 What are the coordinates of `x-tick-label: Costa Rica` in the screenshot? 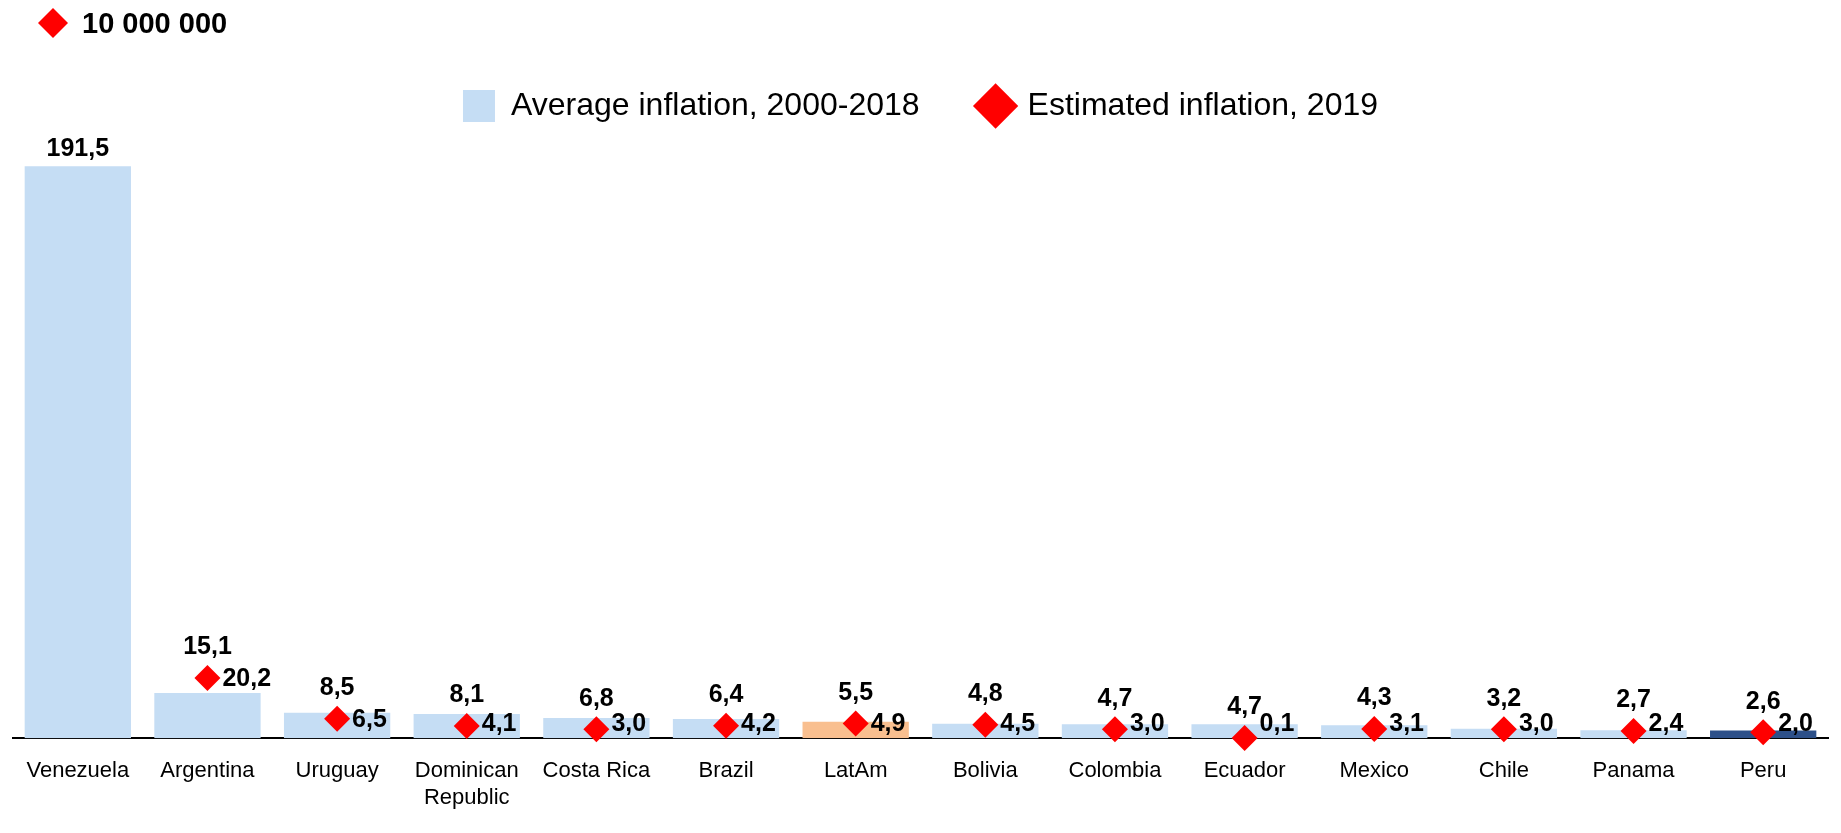 It's located at (596, 770).